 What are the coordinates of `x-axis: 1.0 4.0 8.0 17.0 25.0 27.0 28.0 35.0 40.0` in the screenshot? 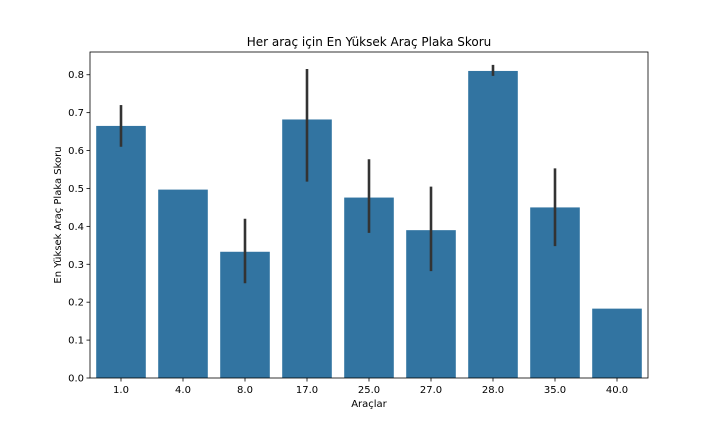 It's located at (370, 387).